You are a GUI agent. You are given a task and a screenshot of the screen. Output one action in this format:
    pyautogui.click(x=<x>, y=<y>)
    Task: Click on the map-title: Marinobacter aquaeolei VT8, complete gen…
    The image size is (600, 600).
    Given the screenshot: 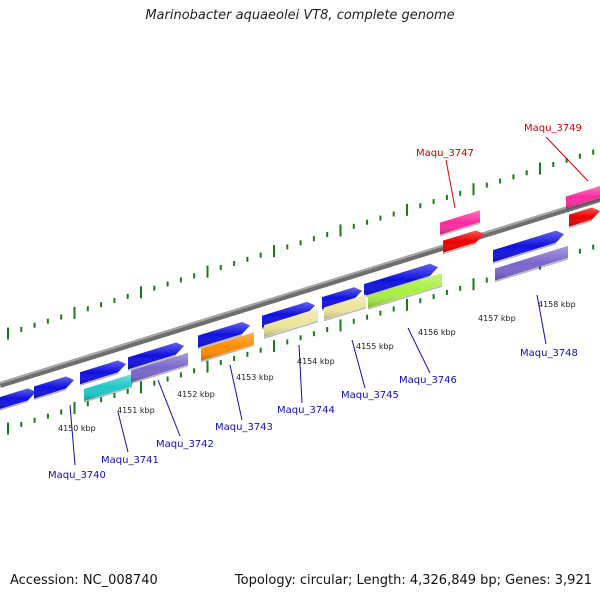 What is the action you would take?
    pyautogui.click(x=300, y=15)
    